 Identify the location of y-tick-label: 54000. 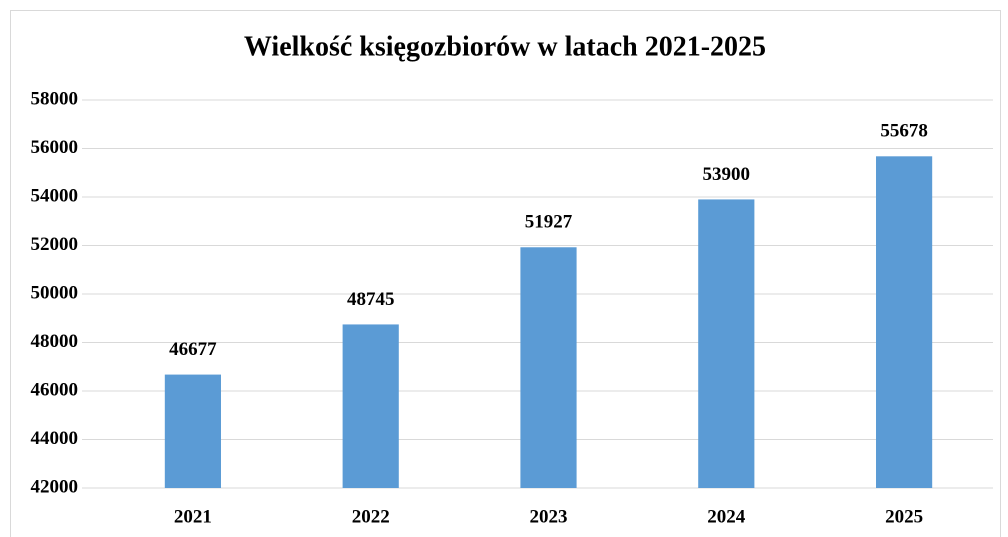
(55, 195).